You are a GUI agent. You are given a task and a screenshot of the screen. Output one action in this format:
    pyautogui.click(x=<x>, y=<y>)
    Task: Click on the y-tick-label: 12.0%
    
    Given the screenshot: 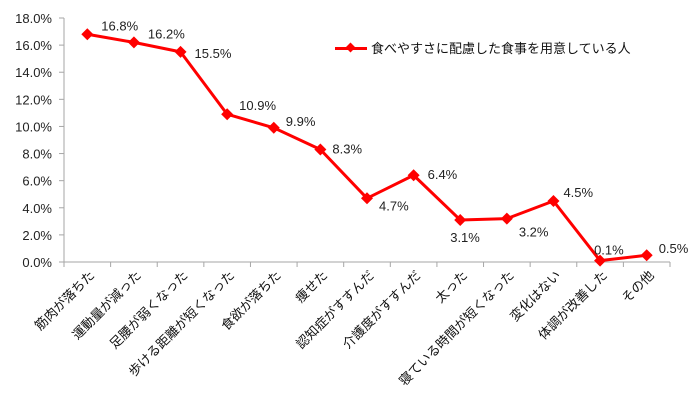 What is the action you would take?
    pyautogui.click(x=33, y=99)
    